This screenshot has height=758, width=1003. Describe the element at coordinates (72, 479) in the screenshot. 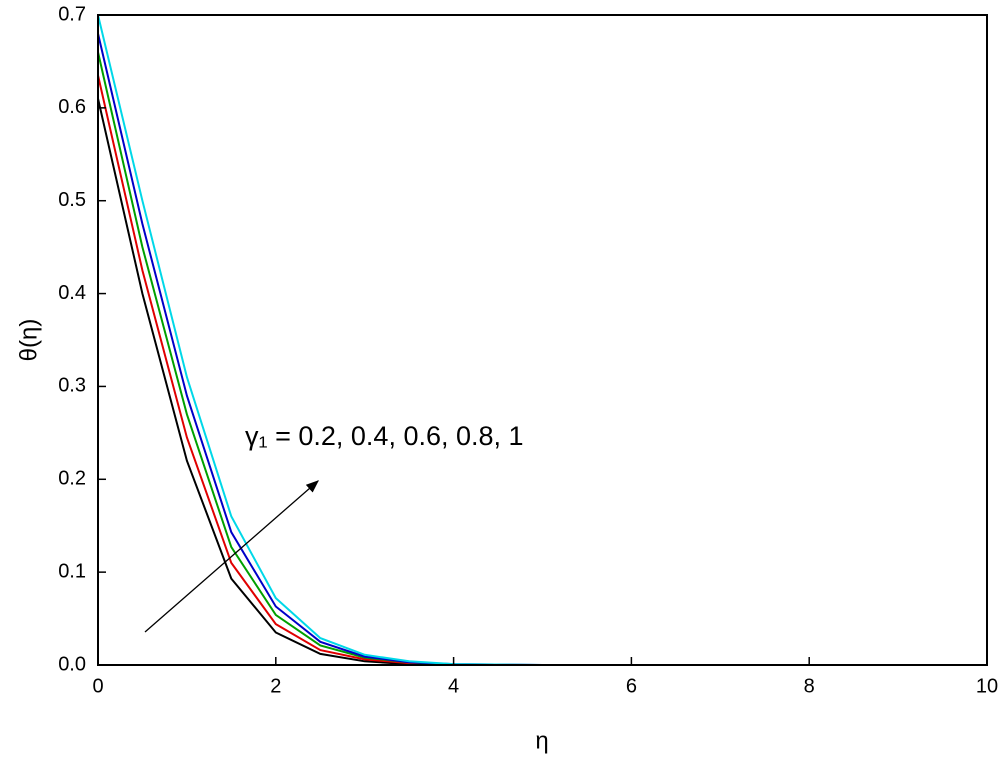

I see `y-tick-label: 0.2` at that location.